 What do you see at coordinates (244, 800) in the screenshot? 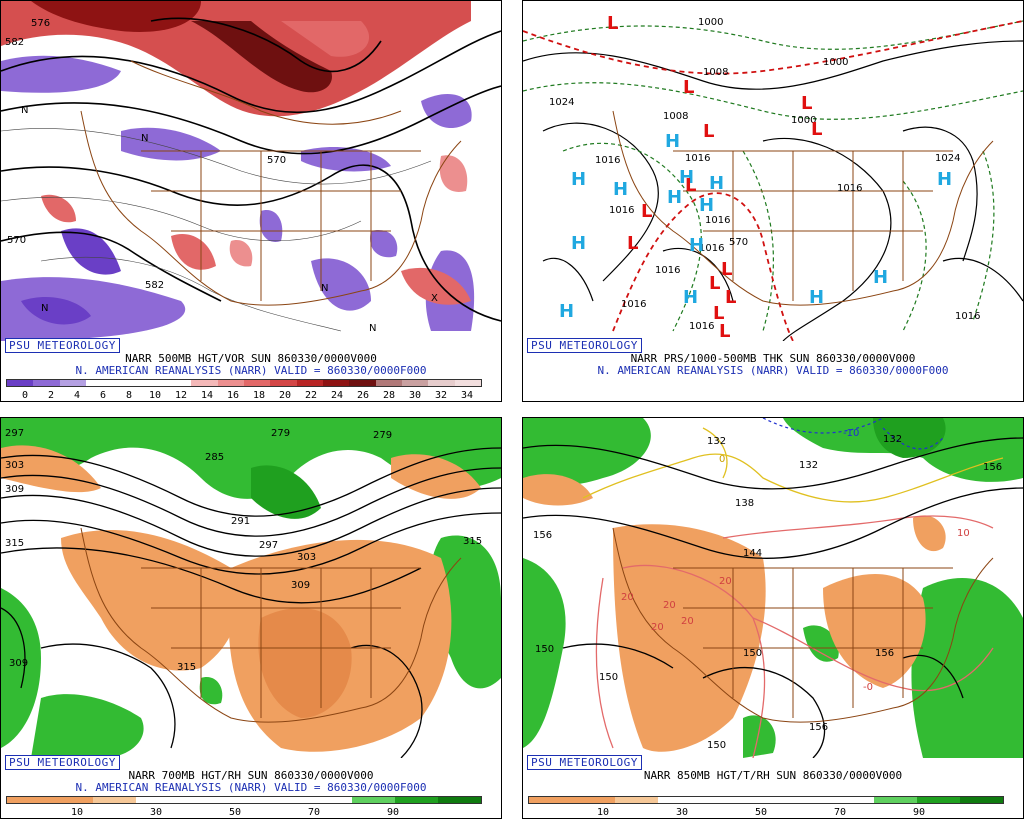
I see `rh-colorbar` at bounding box center [244, 800].